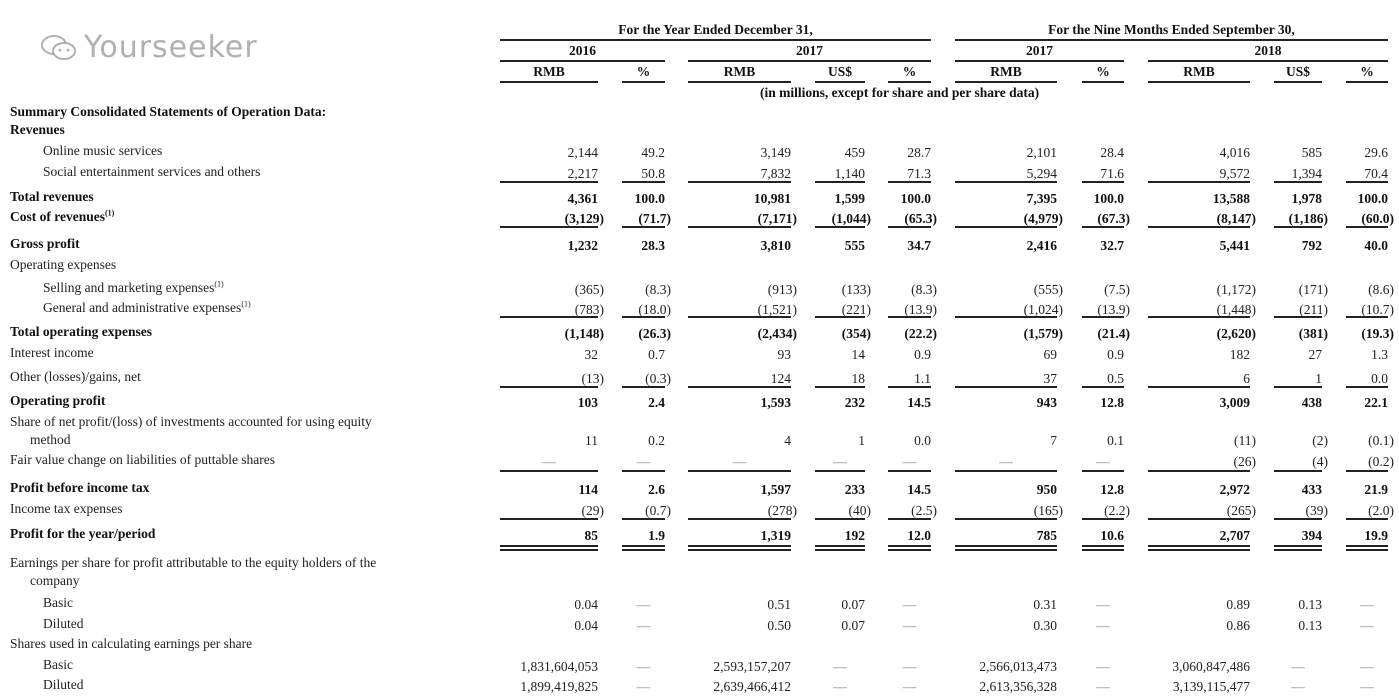 This screenshot has height=697, width=1399. I want to click on column-header: RMB, so click(1006, 71).